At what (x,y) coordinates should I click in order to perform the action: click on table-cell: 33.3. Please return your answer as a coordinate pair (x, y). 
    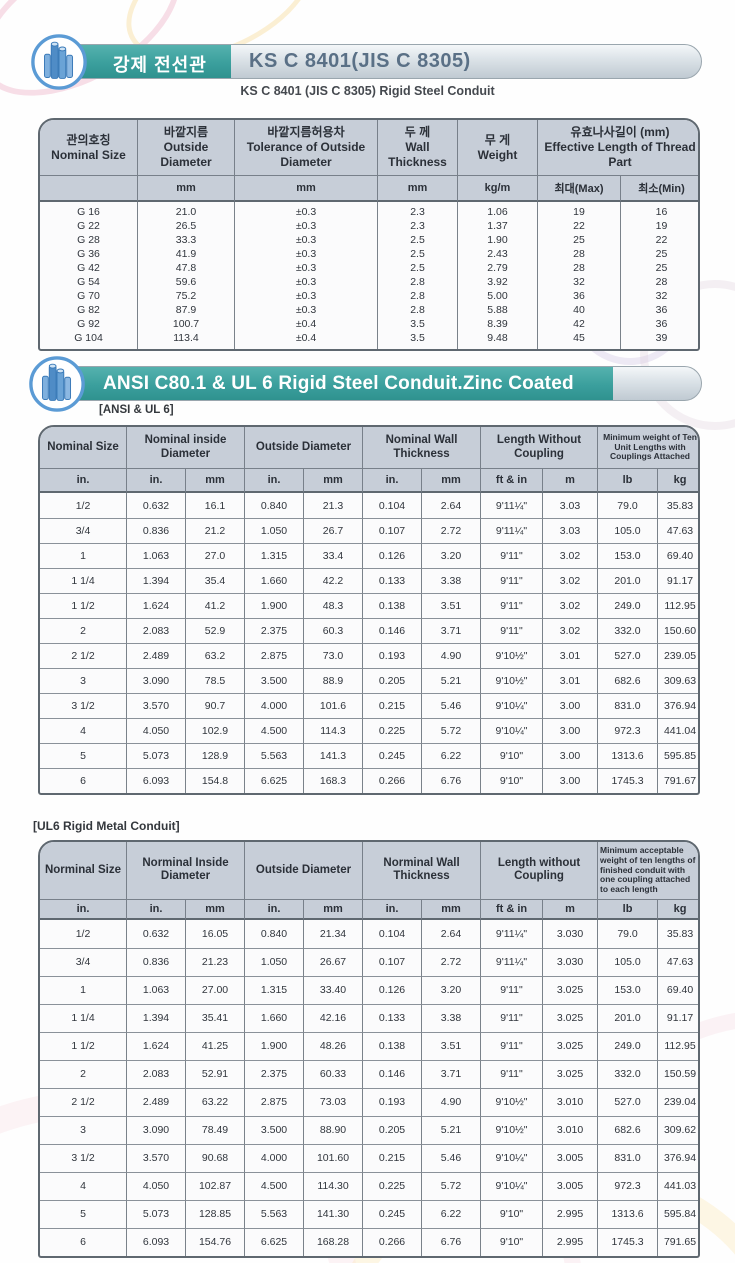
    Looking at the image, I should click on (185, 240).